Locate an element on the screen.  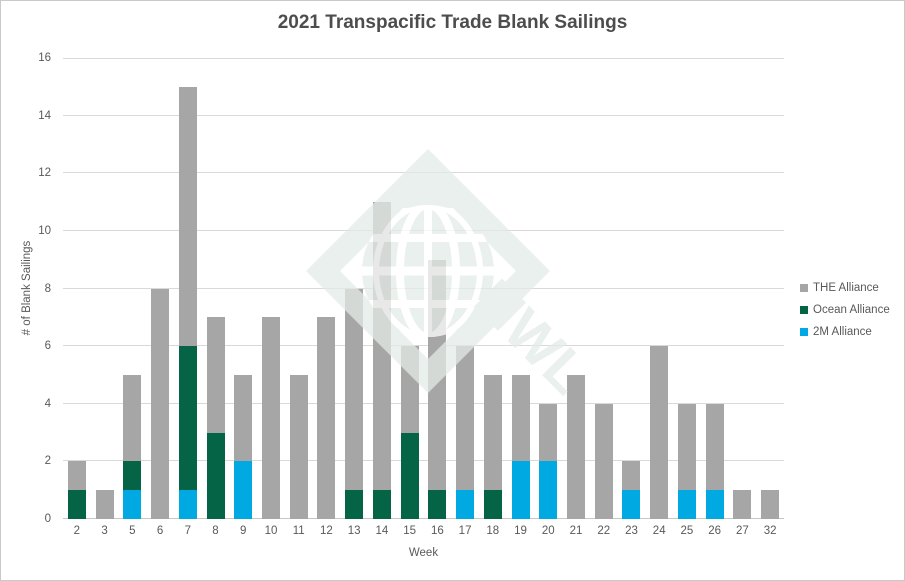
x-tick-label: 7 is located at coordinates (187, 531).